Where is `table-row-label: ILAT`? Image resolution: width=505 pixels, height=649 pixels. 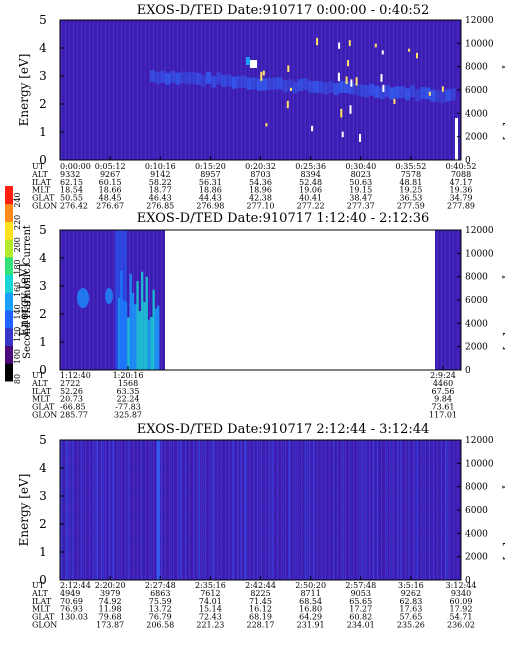
table-row-label: ILAT is located at coordinates (42, 601).